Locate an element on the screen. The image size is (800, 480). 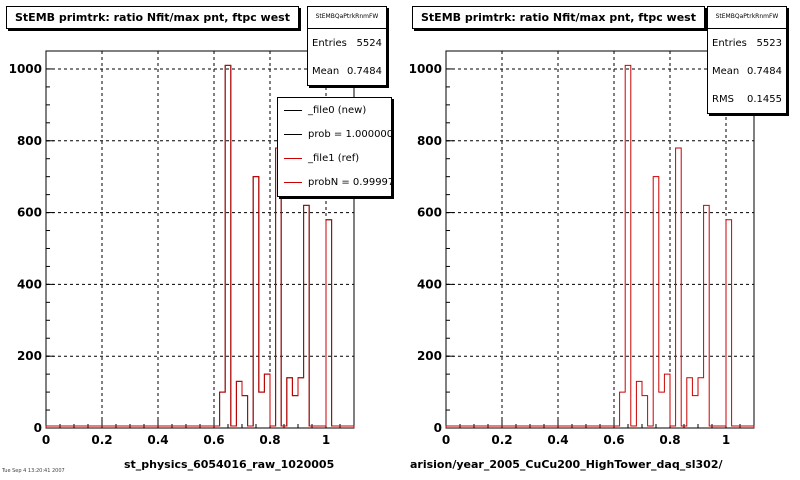
left-stats-entries-row: Entries 5524 is located at coordinates (347, 43).